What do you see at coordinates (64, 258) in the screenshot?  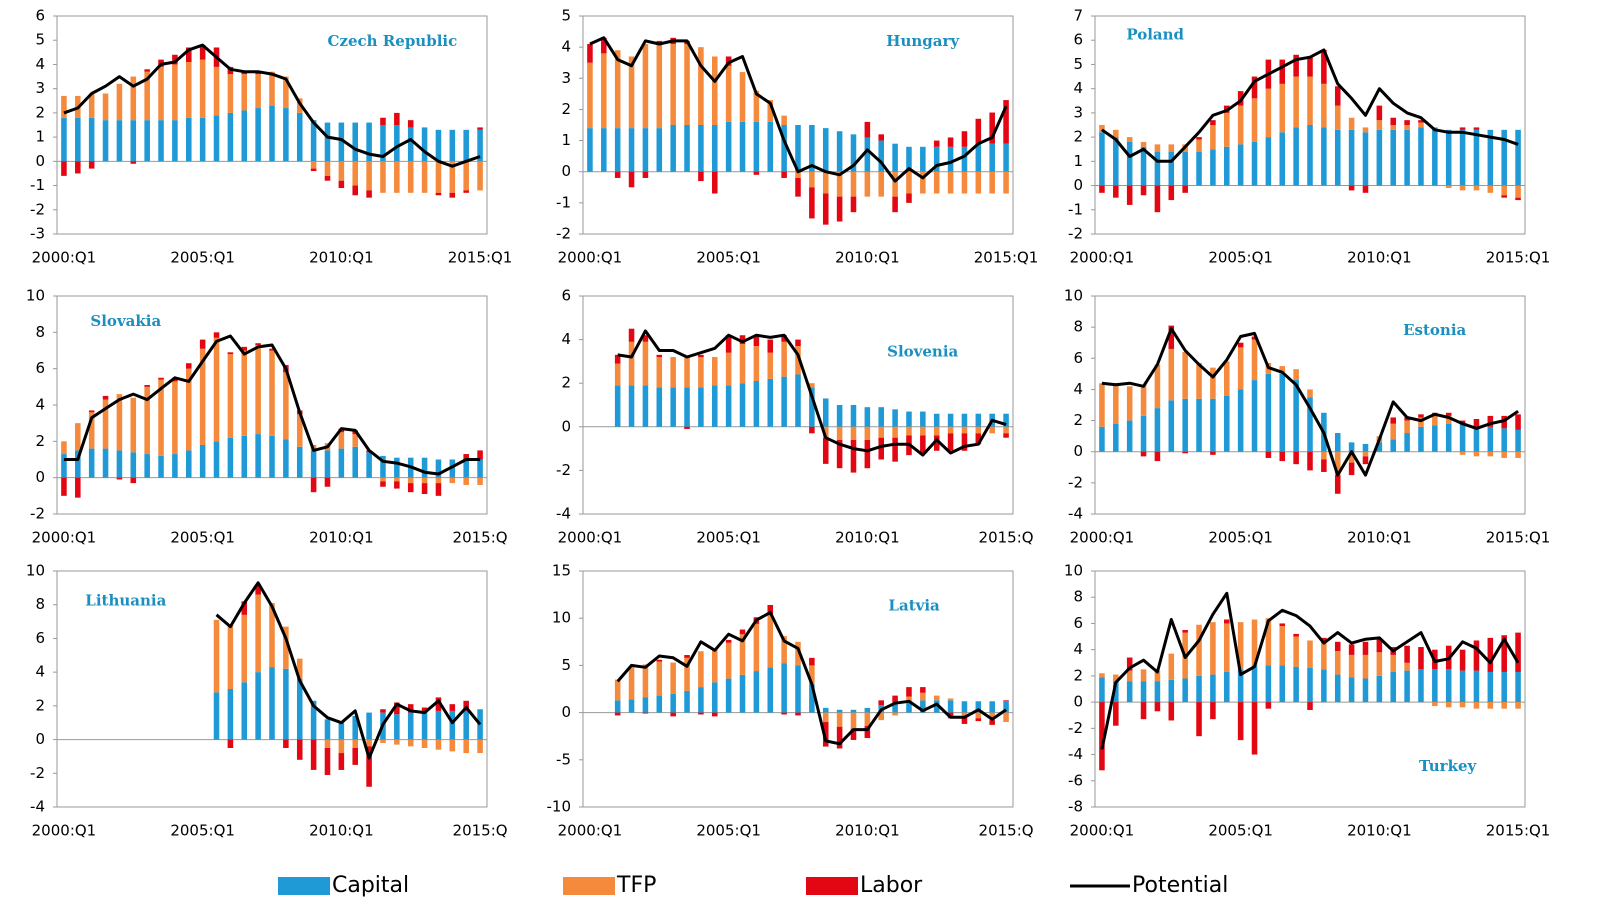 I see `x-tick-label: 2000:Q1` at bounding box center [64, 258].